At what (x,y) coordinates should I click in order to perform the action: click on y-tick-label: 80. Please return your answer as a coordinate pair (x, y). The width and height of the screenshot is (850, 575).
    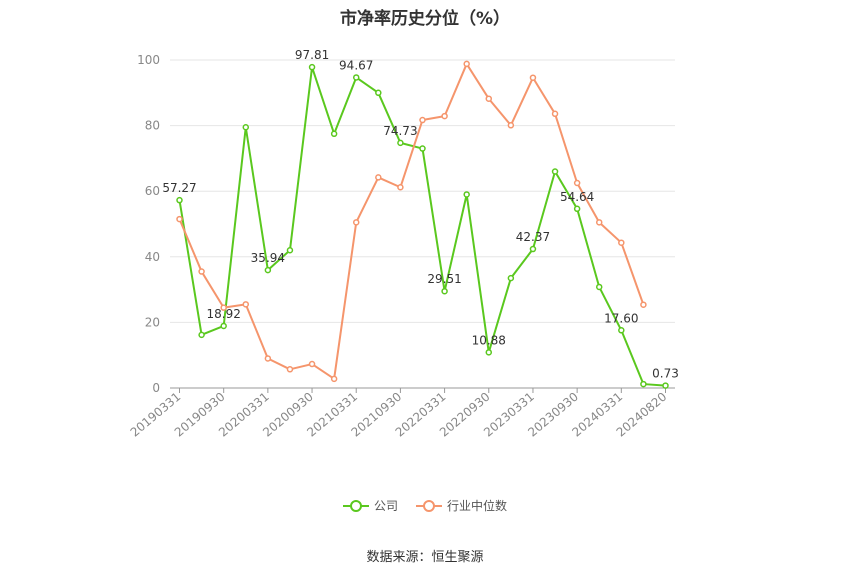
    Looking at the image, I should click on (152, 126).